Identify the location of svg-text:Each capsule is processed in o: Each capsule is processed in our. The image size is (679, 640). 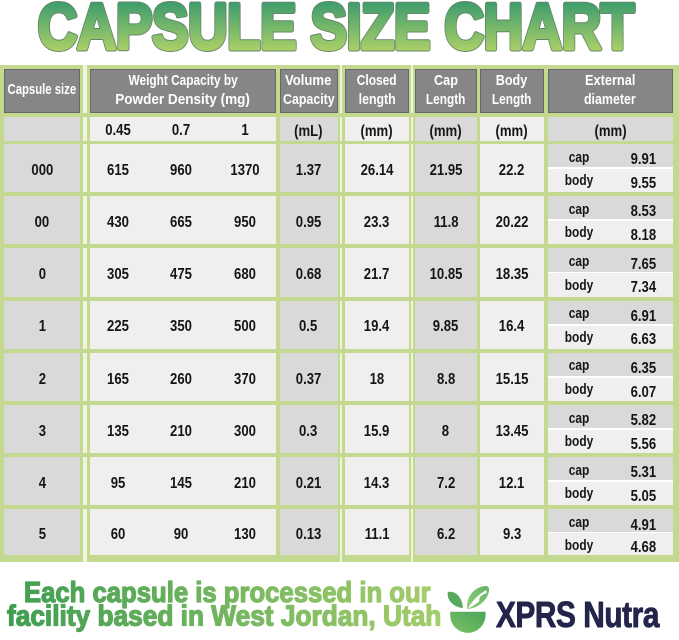
(227, 591).